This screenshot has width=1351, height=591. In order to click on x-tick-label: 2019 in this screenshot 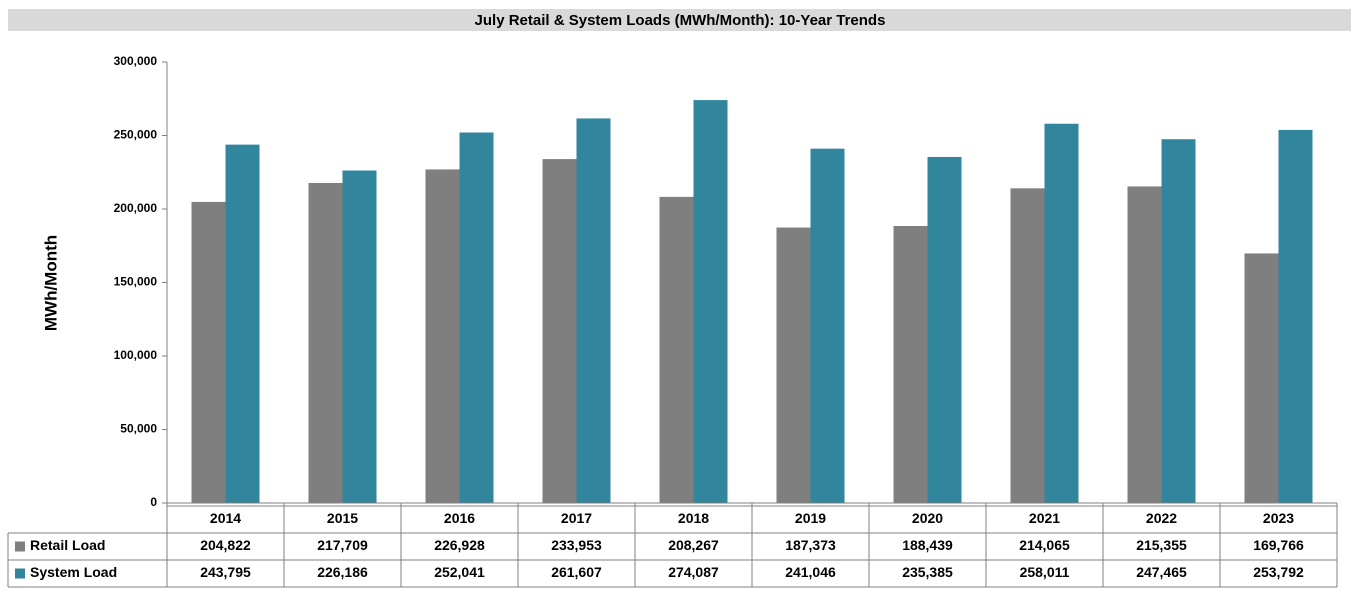, I will do `click(810, 518)`.